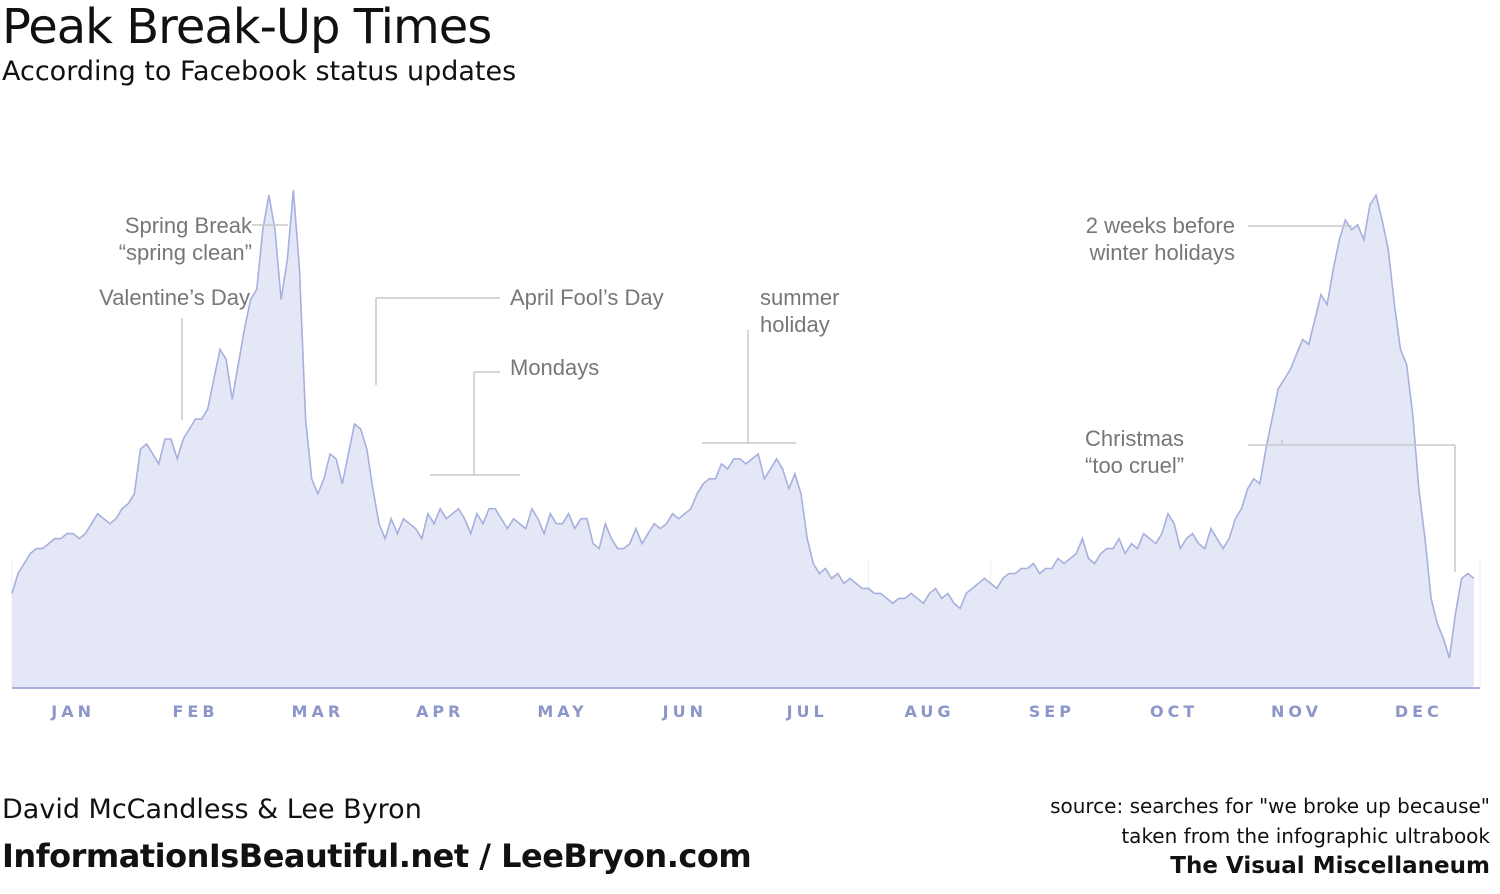 This screenshot has width=1500, height=894. I want to click on annotation-spring-break: Spring Break “spring clean”, so click(186, 239).